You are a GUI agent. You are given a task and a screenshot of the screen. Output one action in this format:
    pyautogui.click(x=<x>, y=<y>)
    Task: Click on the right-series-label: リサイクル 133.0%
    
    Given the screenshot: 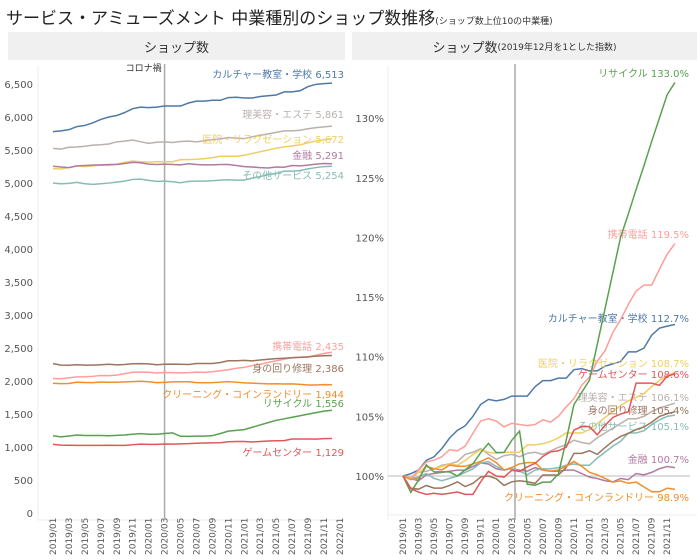 What is the action you would take?
    pyautogui.click(x=643, y=74)
    